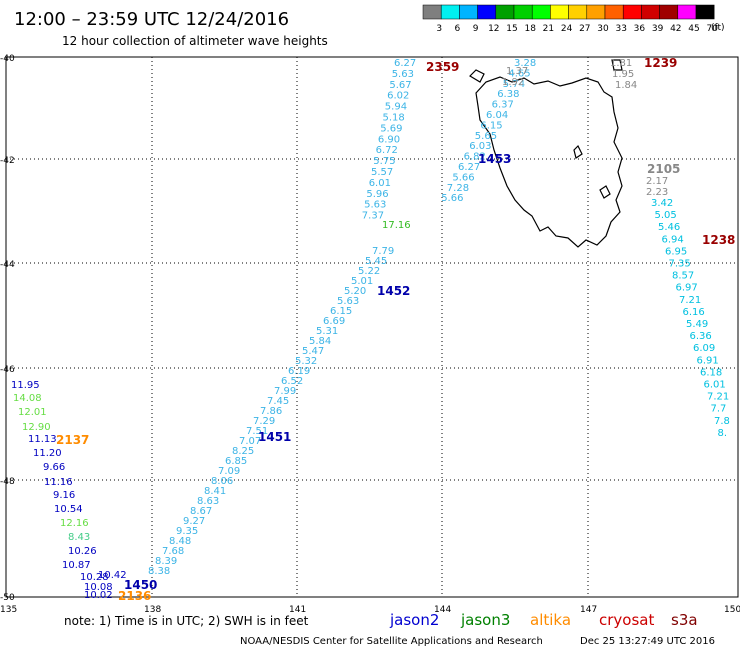 The height and width of the screenshot is (650, 740). I want to click on wave-height-label: 11.13, so click(42, 439).